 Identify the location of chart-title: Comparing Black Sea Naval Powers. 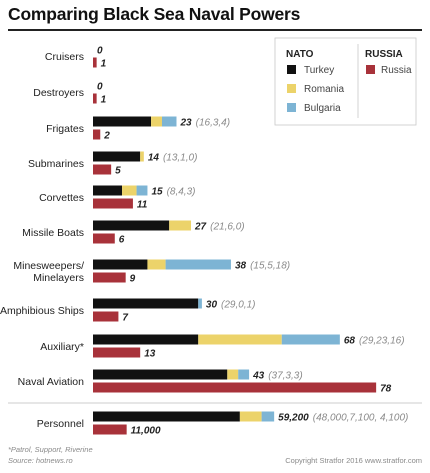
(154, 14).